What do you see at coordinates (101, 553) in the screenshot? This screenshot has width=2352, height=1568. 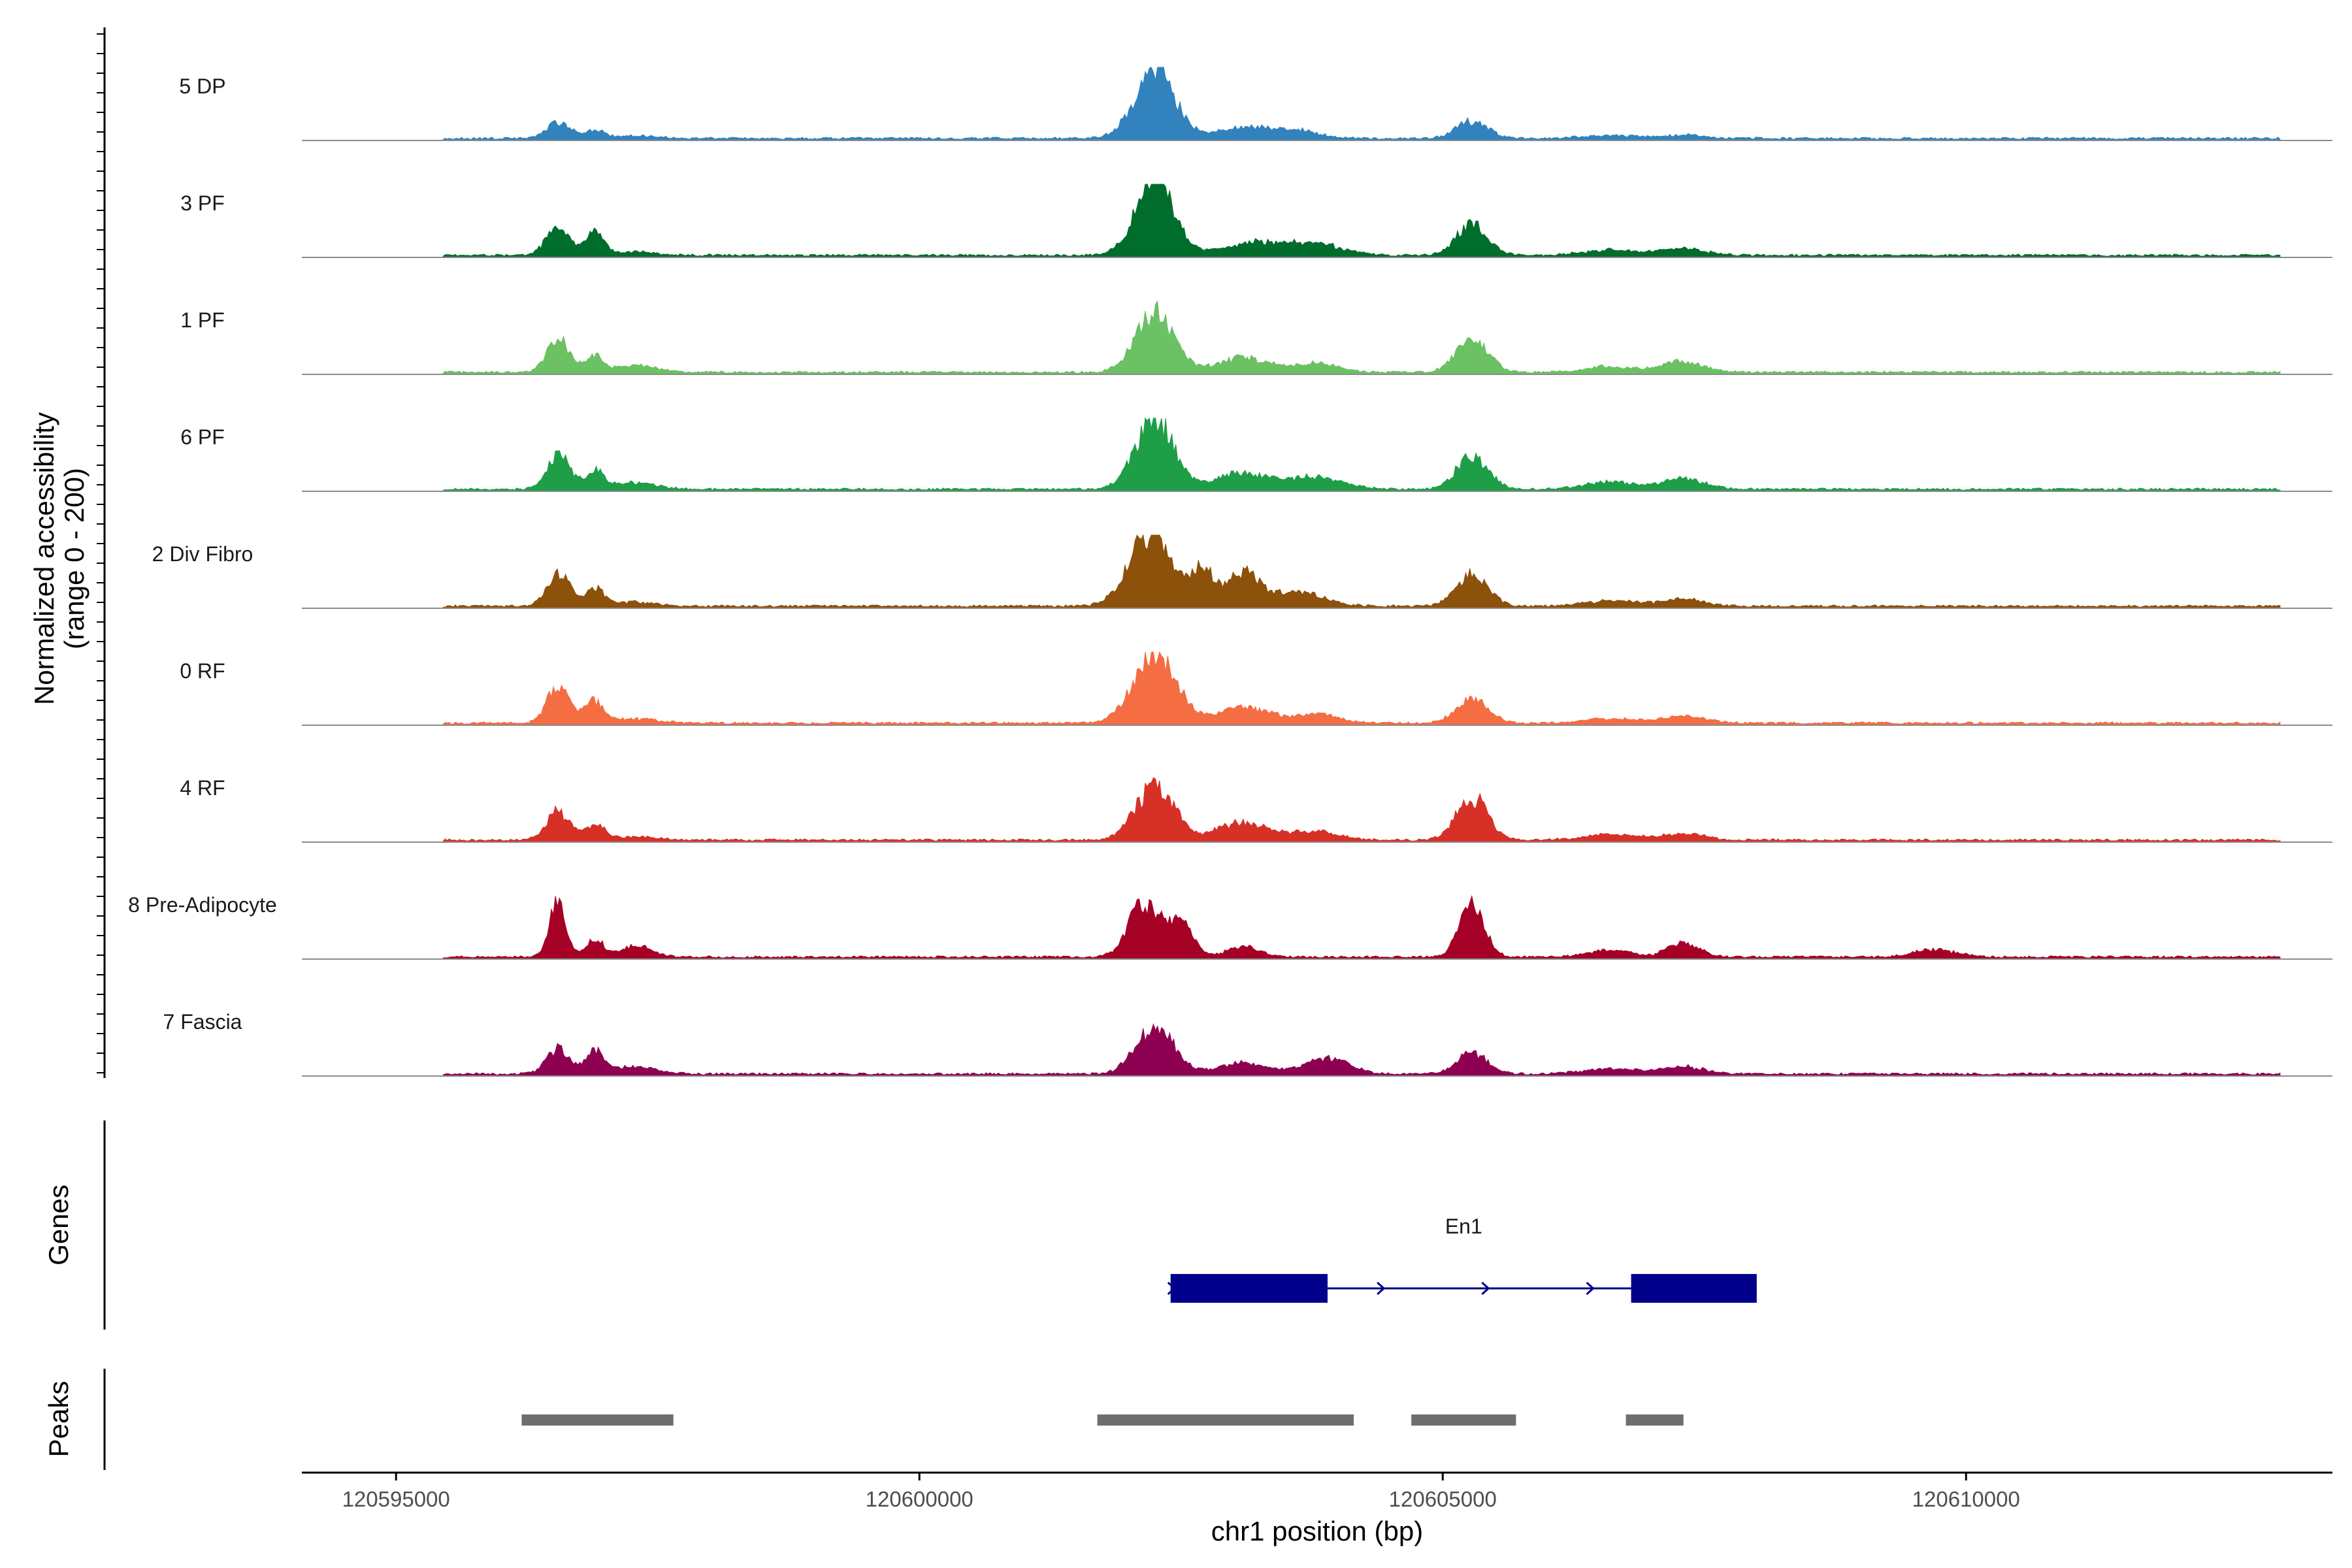 I see `coverage-y-ticks` at bounding box center [101, 553].